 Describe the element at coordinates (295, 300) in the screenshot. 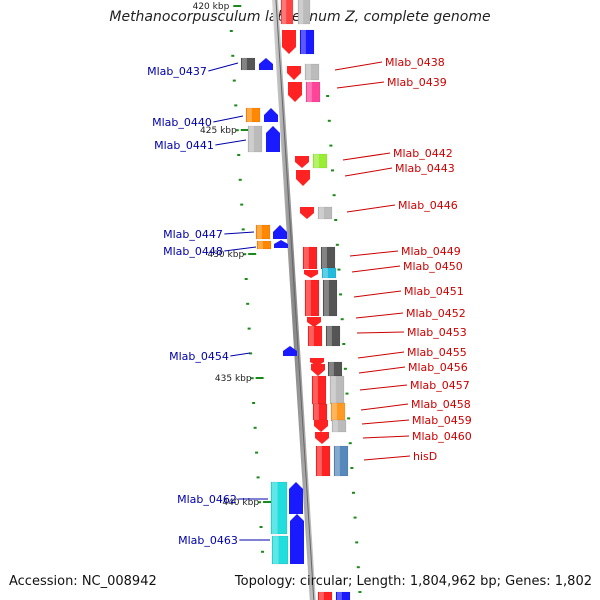

I see `genome-backbone-edge` at that location.